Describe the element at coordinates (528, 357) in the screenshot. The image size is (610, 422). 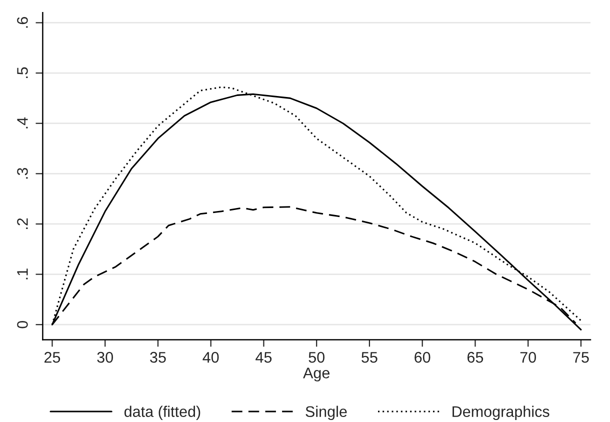
I see `x-tick-label: 70` at that location.